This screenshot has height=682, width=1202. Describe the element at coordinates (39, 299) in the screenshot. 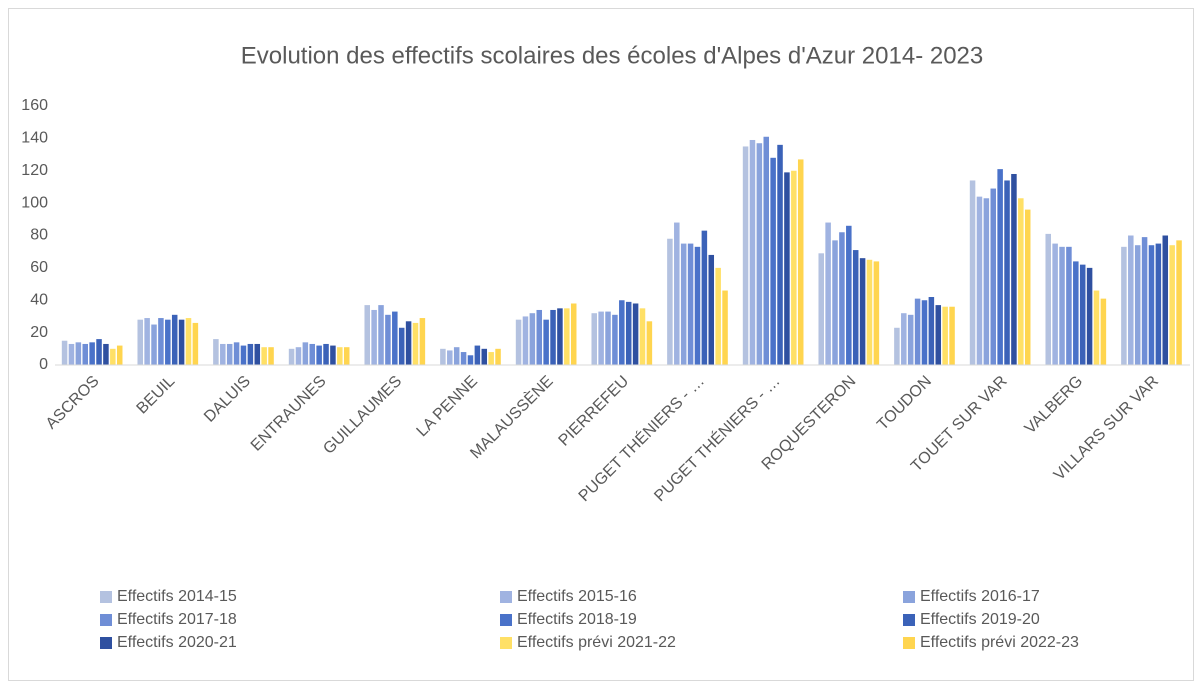

I see `y-tick-label: 40` at that location.